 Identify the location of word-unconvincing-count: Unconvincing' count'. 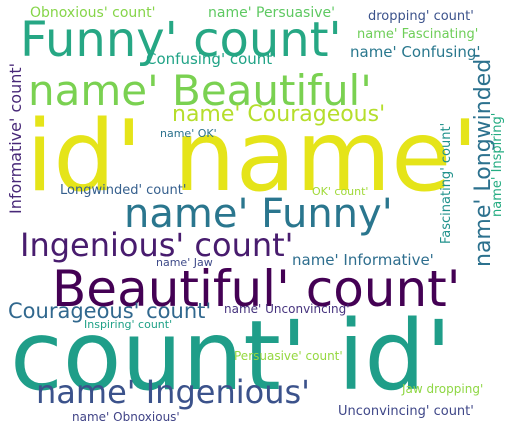
(406, 411).